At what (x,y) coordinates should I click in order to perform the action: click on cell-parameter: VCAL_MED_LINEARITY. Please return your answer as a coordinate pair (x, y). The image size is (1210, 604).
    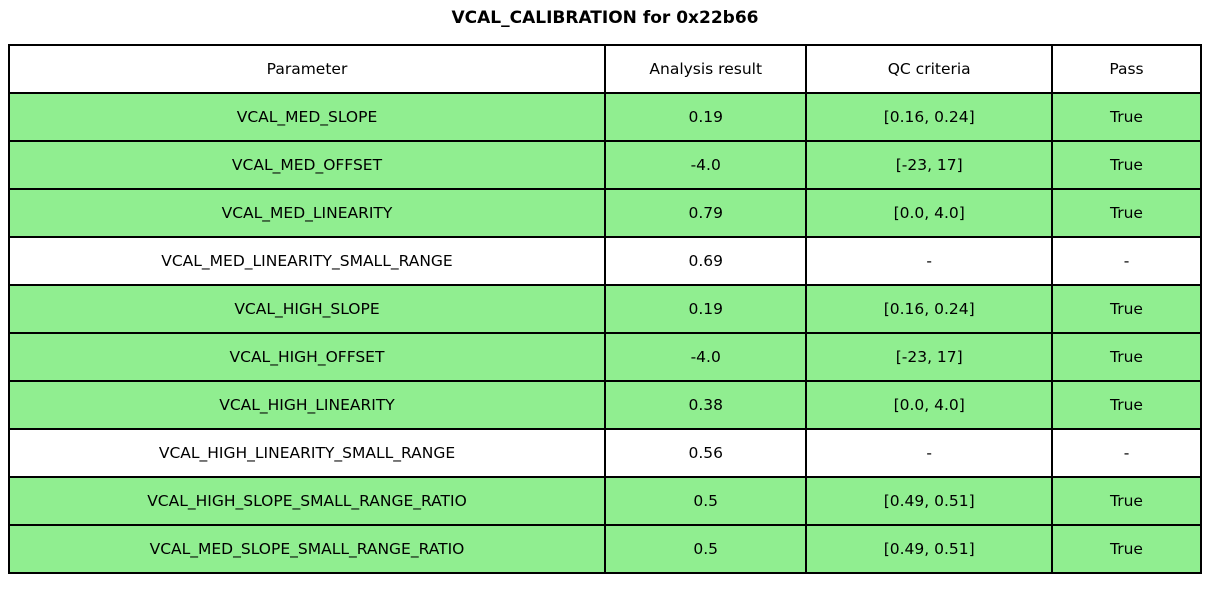
    Looking at the image, I should click on (307, 213).